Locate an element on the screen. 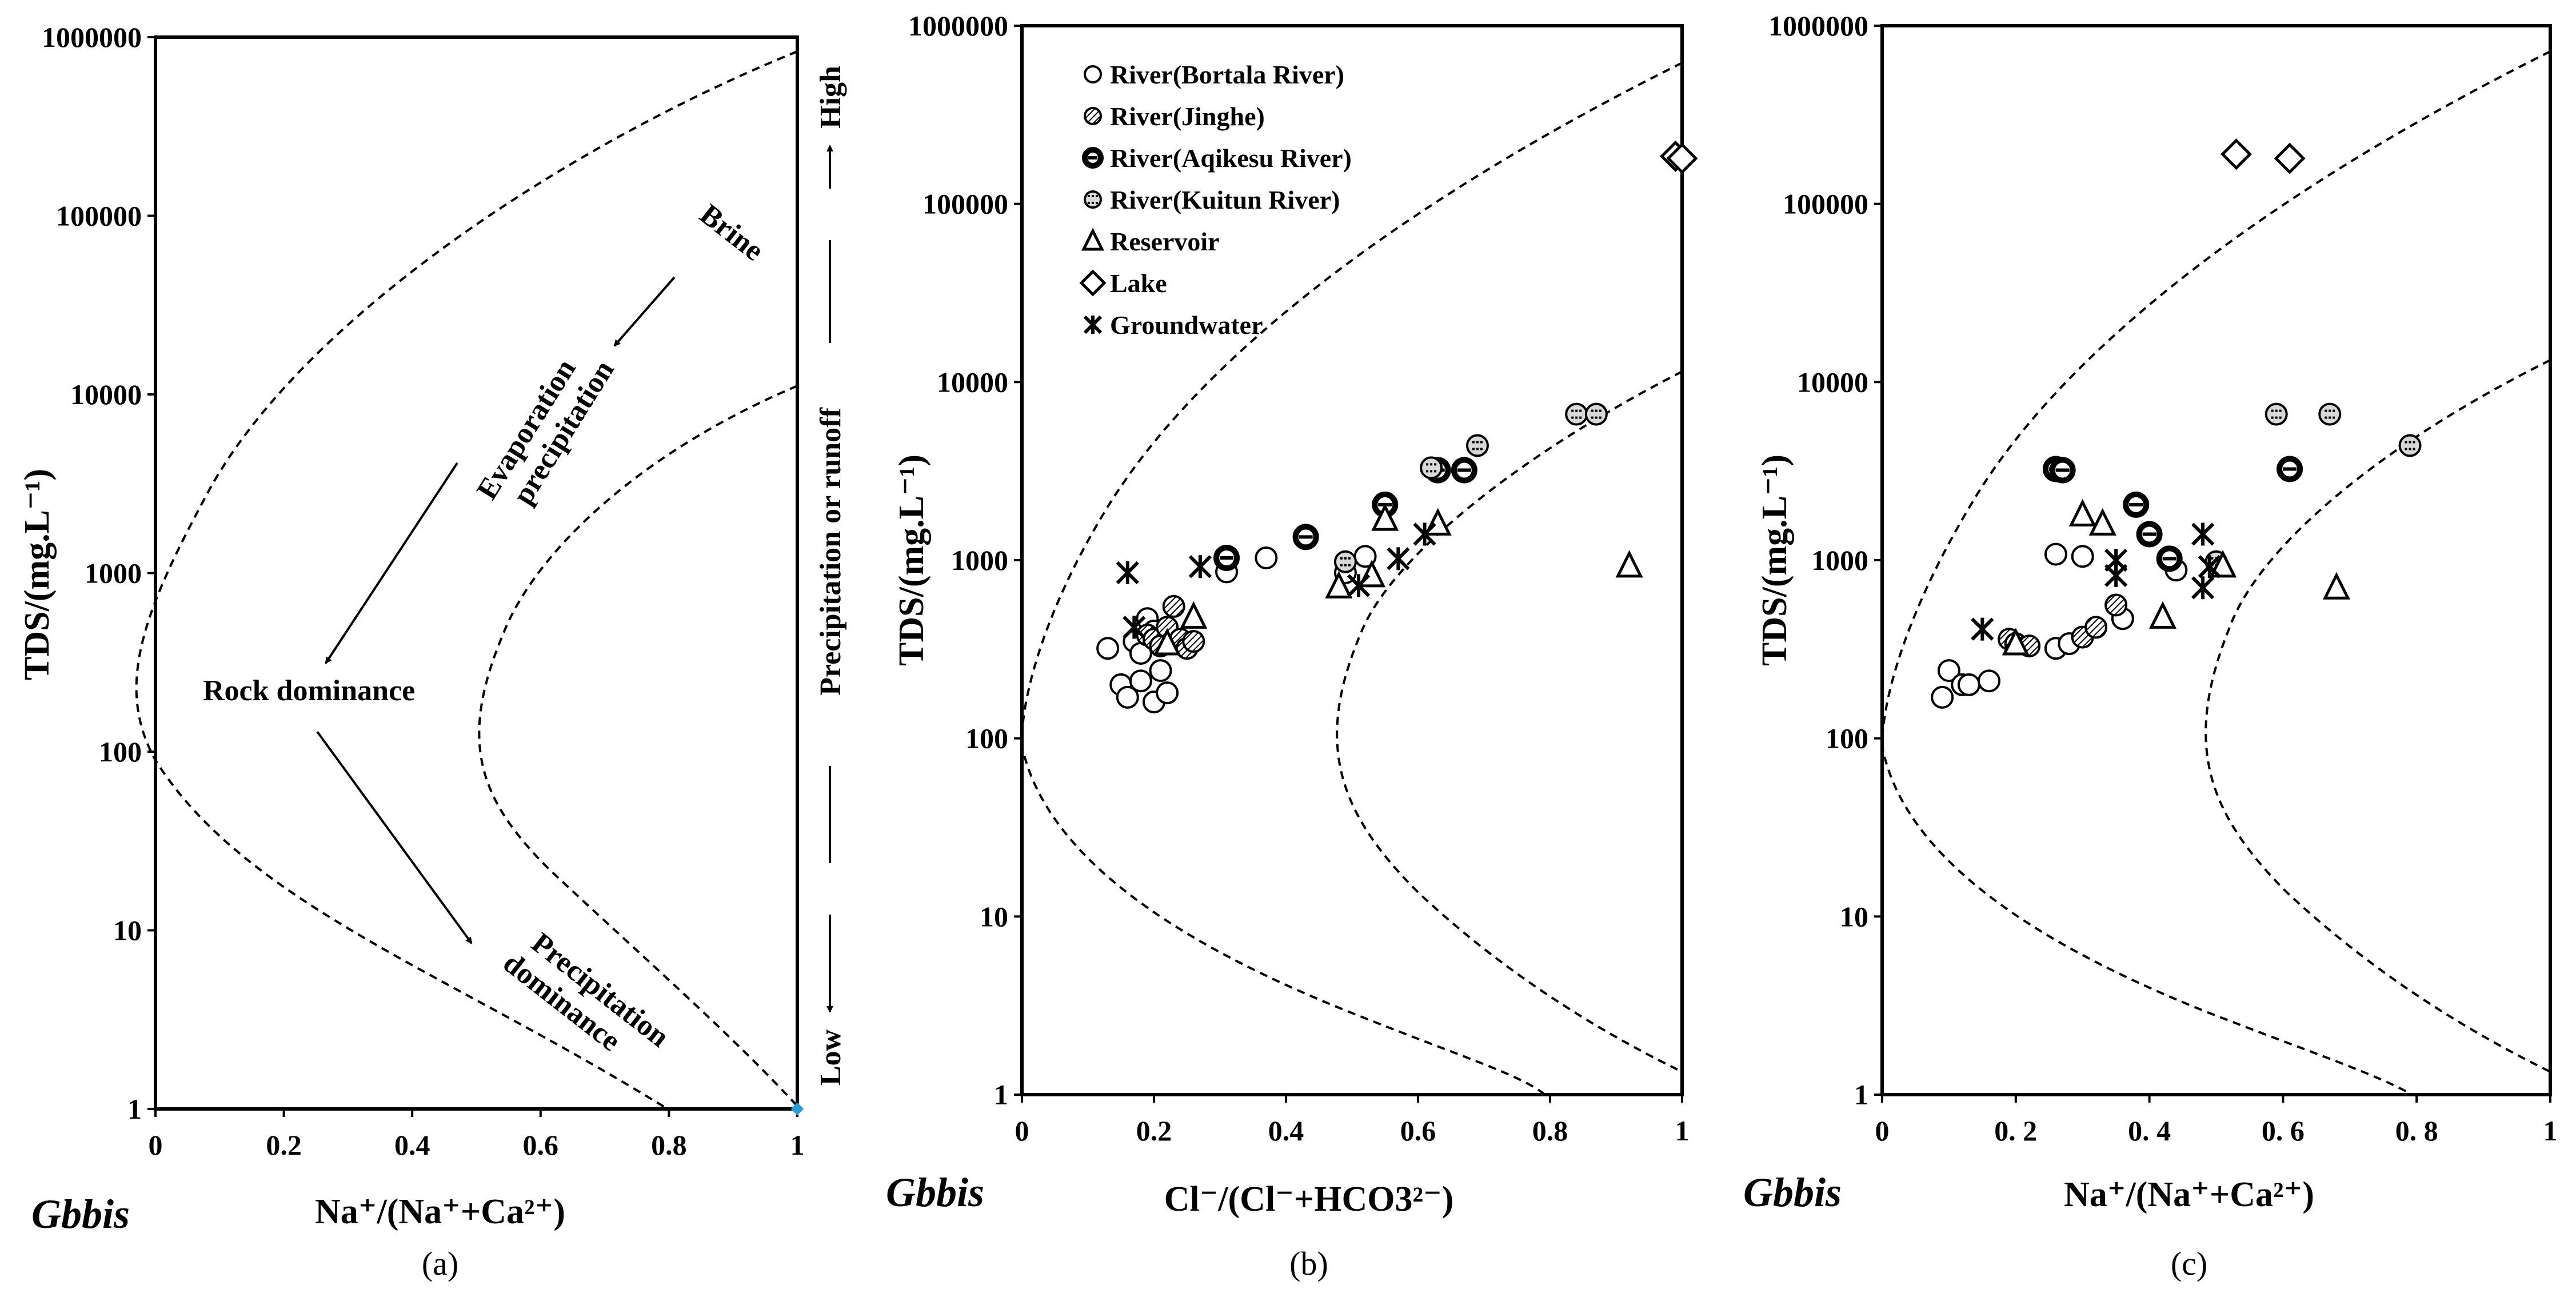 The image size is (2576, 1297). panel-c-gbbis-label: Gbbis is located at coordinates (1792, 1192).